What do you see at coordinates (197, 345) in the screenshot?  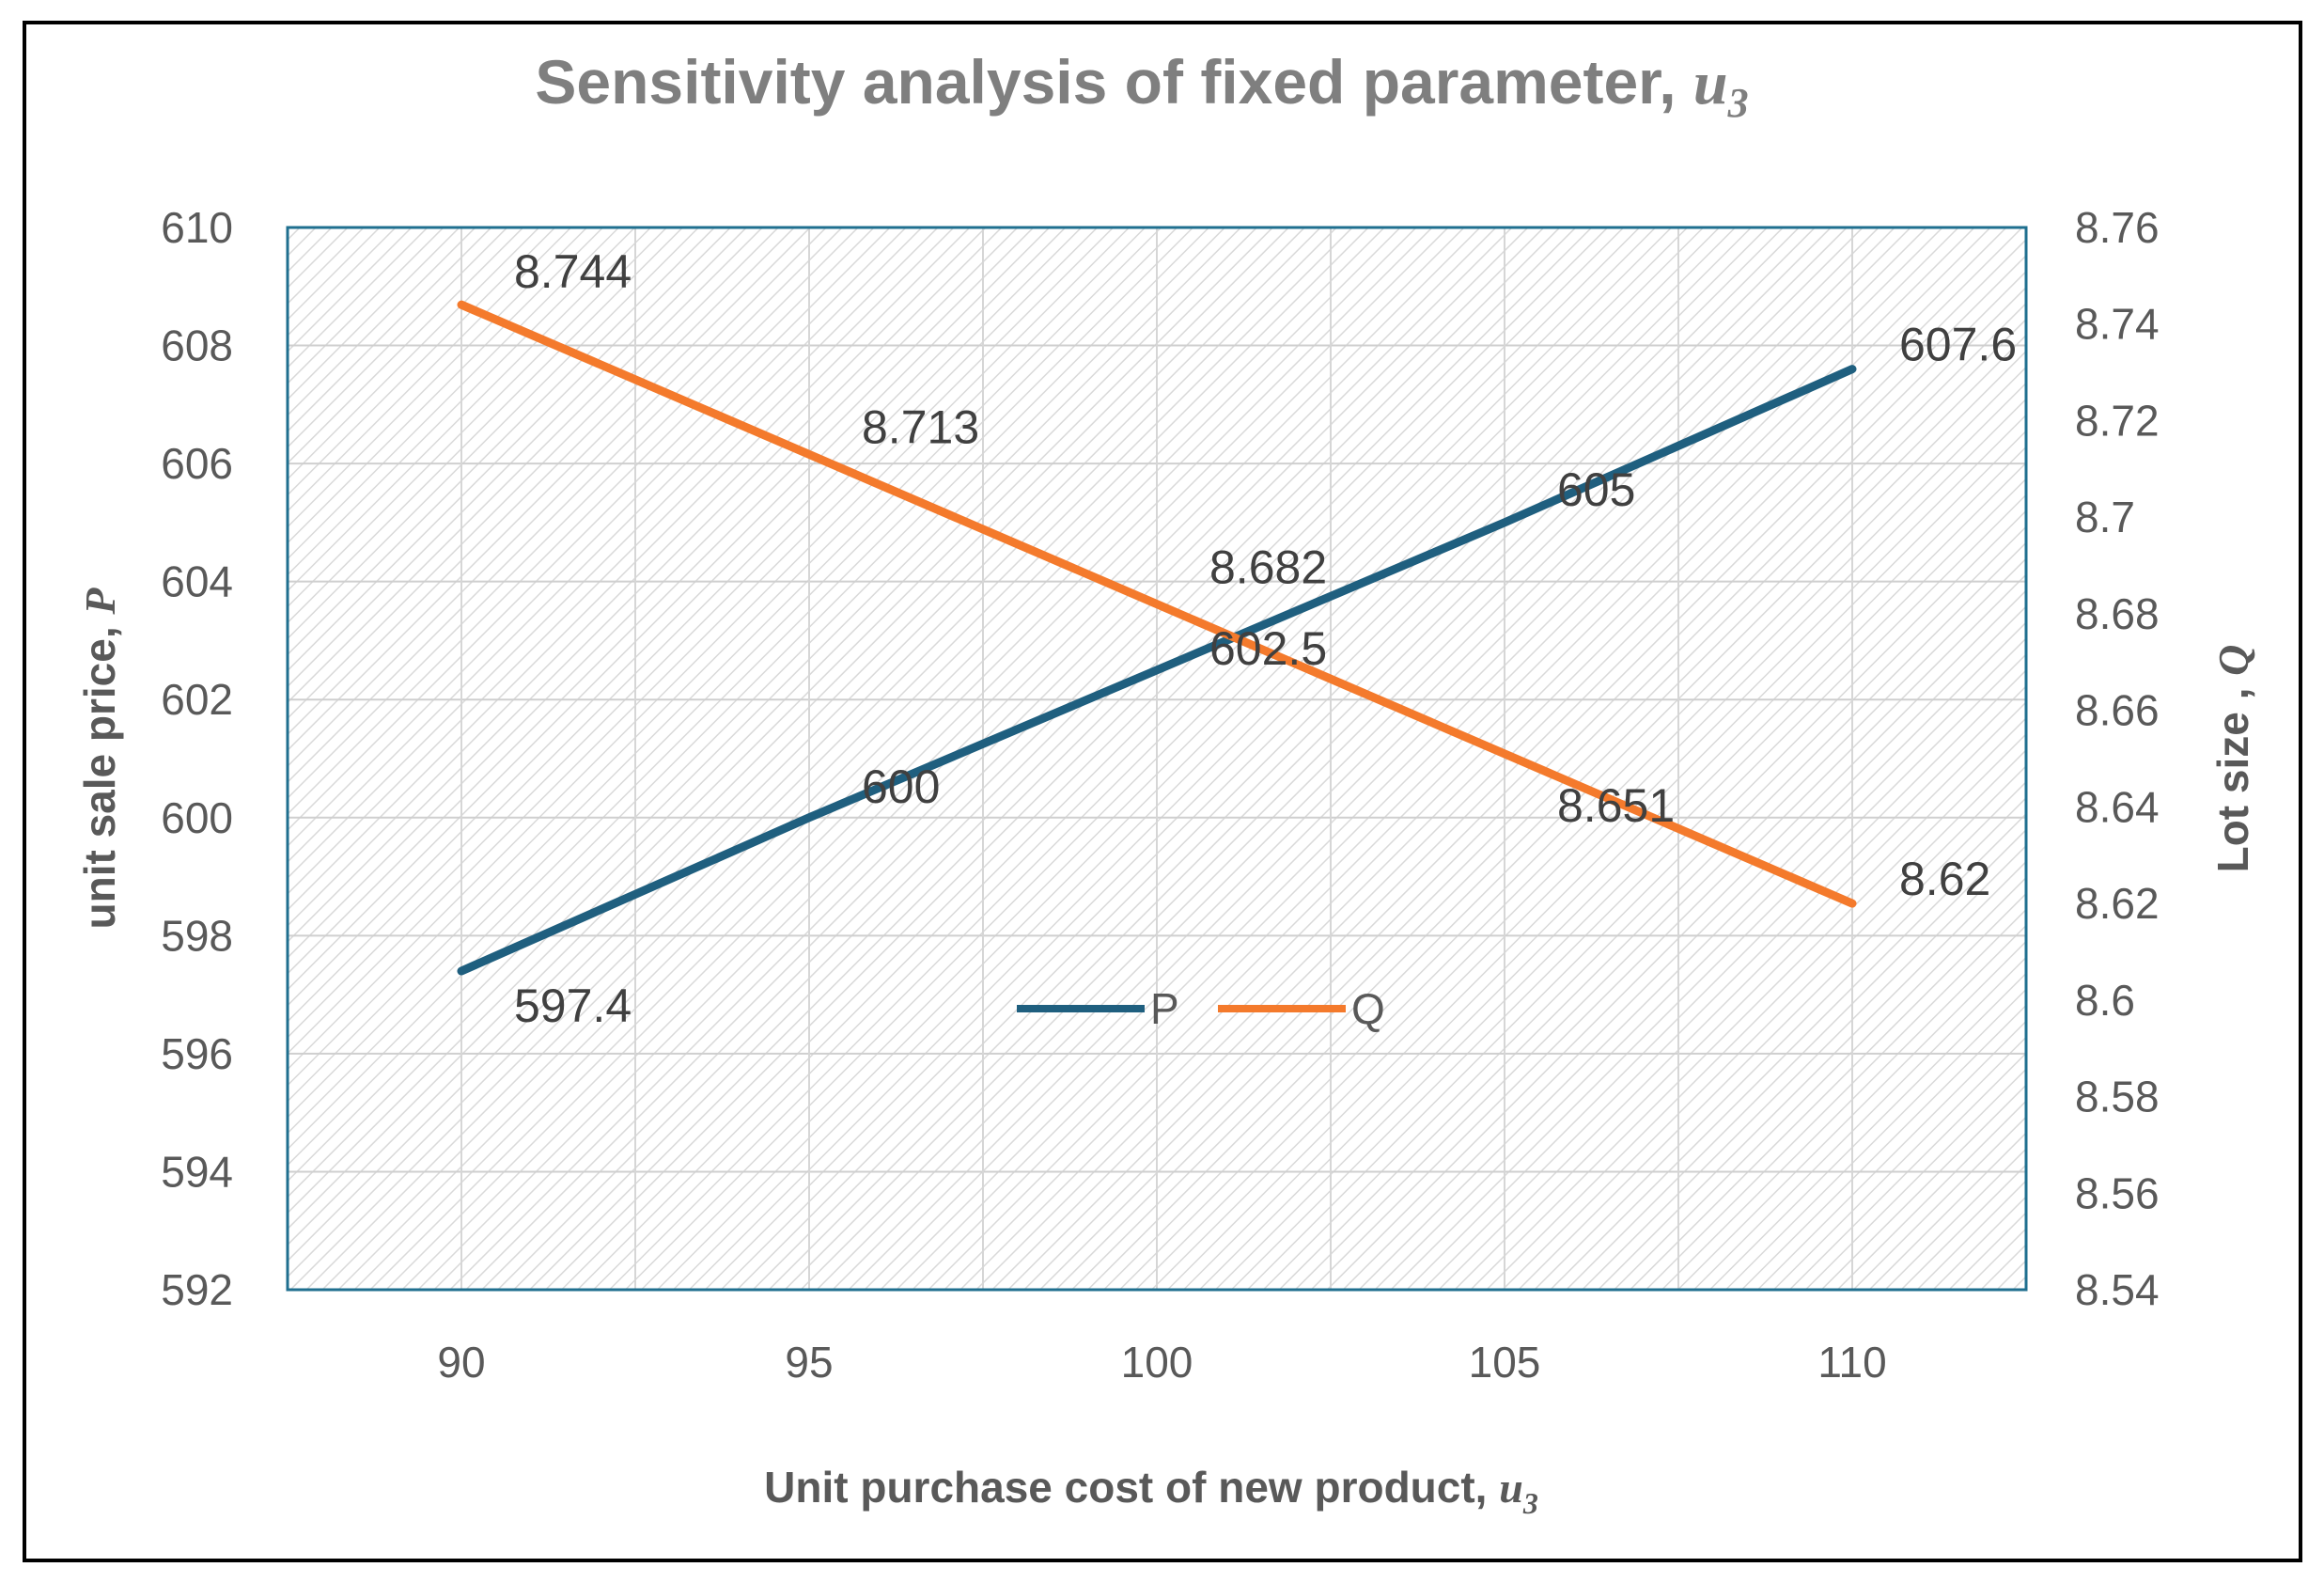 I see `y-left-tick-label: 608` at bounding box center [197, 345].